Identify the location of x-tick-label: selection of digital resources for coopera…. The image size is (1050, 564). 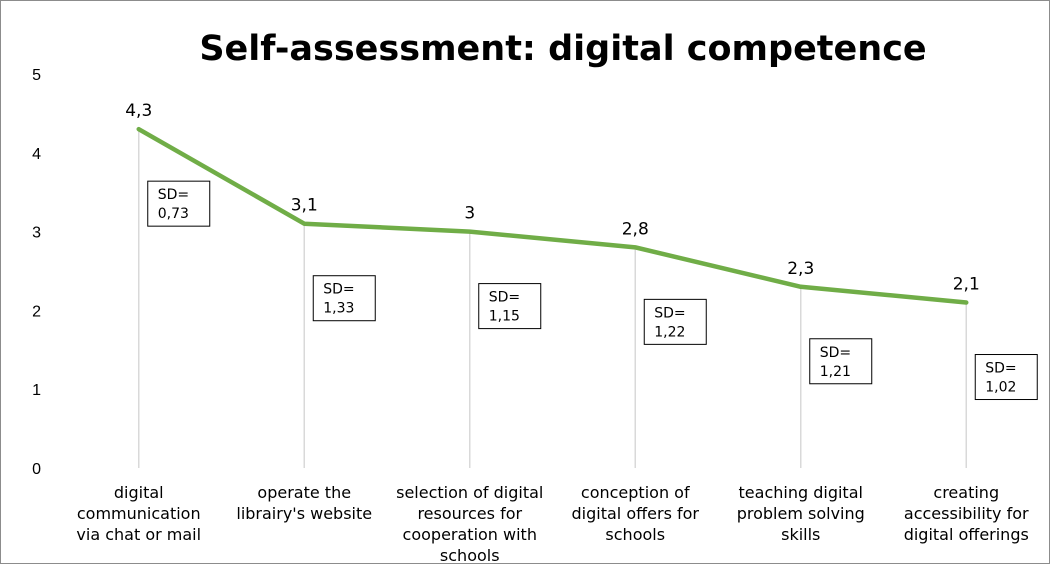
(469, 523).